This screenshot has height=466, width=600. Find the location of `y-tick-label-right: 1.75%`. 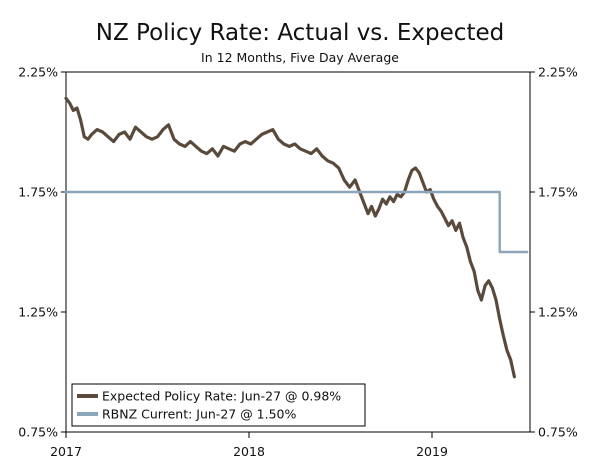

y-tick-label-right: 1.75% is located at coordinates (558, 192).